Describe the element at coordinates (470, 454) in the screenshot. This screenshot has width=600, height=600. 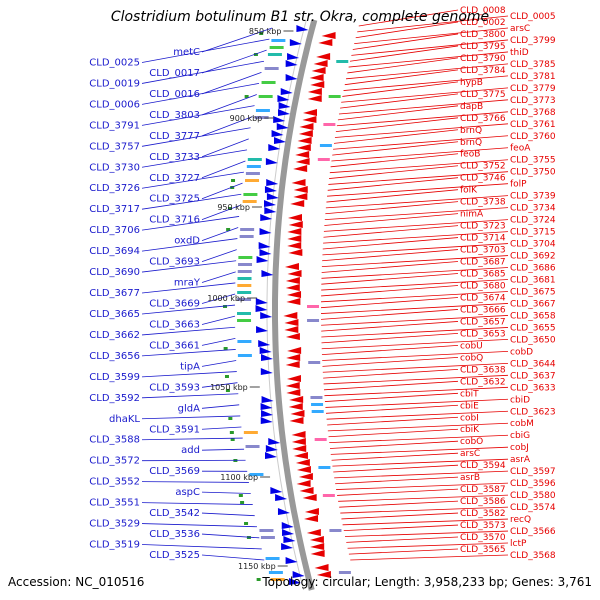
I see `right-gene-label: arsC` at that location.